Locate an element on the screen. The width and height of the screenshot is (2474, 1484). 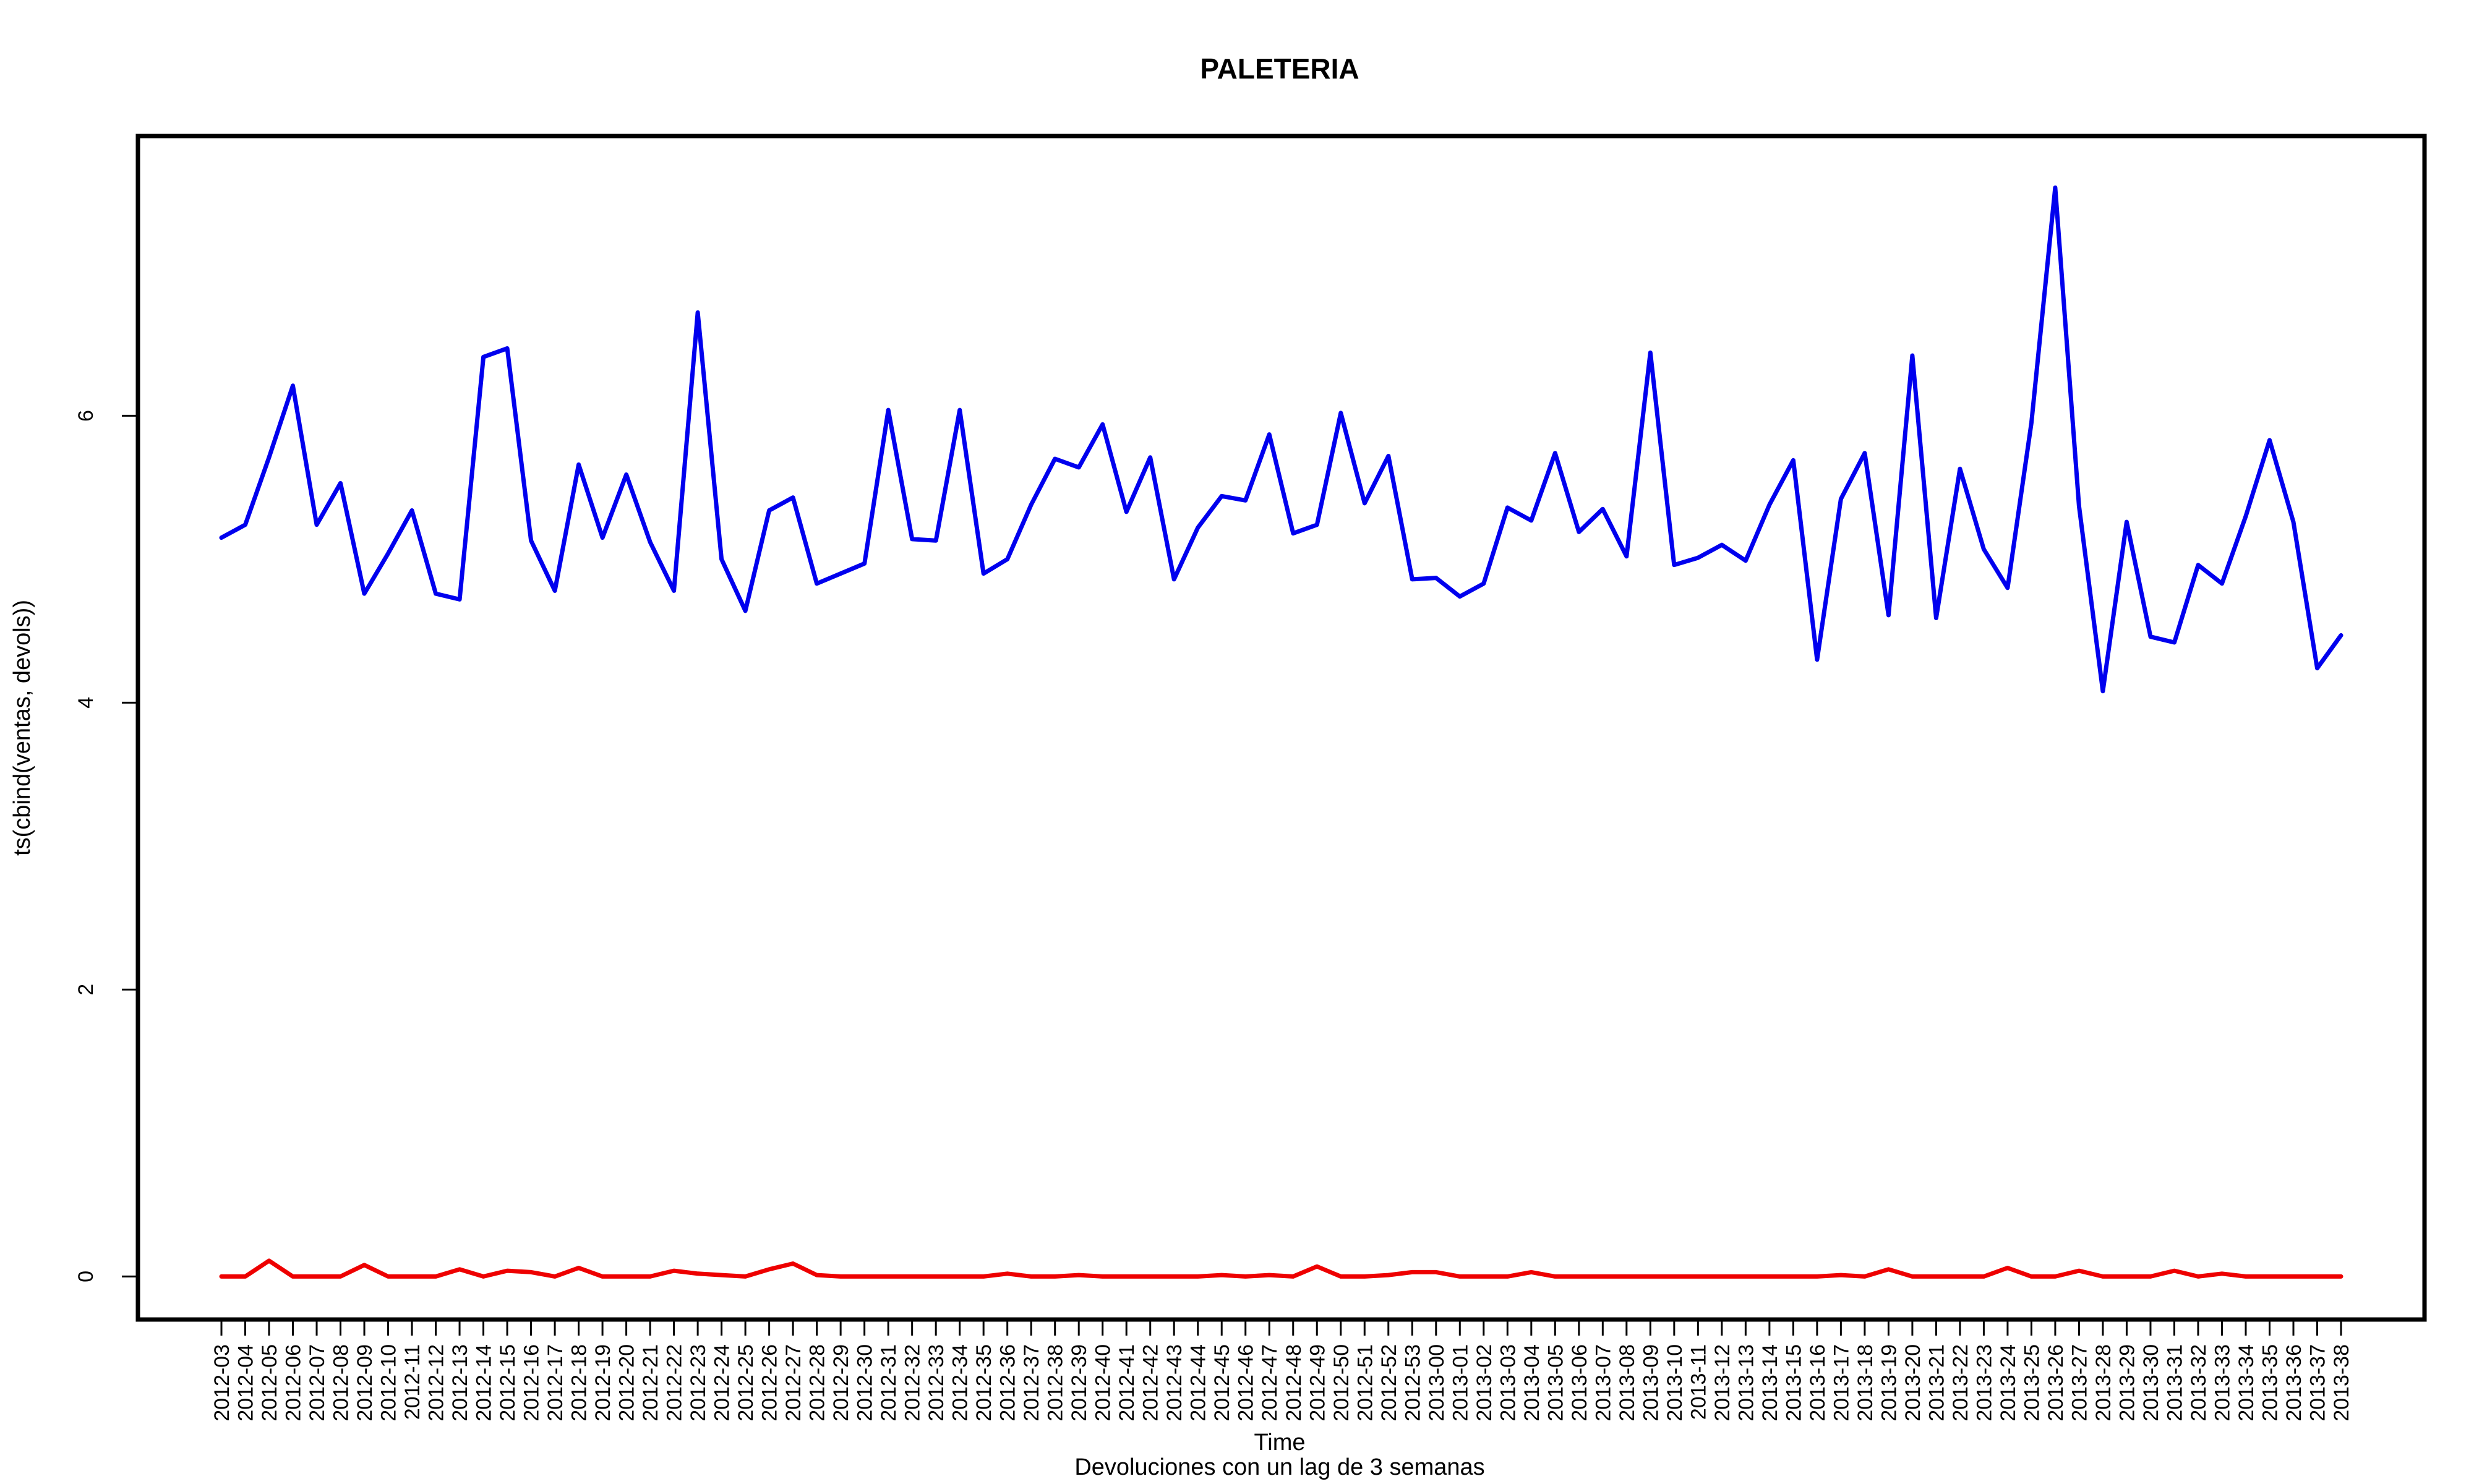
x-tick-label: 2012-46 is located at coordinates (1246, 1383).